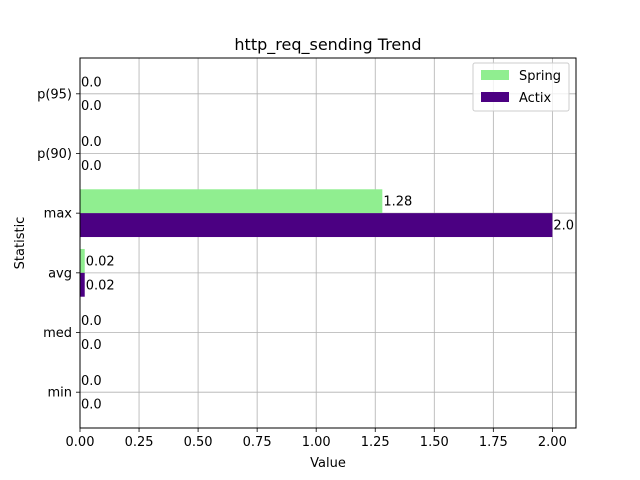 This screenshot has height=480, width=640. I want to click on x-tick-label: 2.00, so click(552, 442).